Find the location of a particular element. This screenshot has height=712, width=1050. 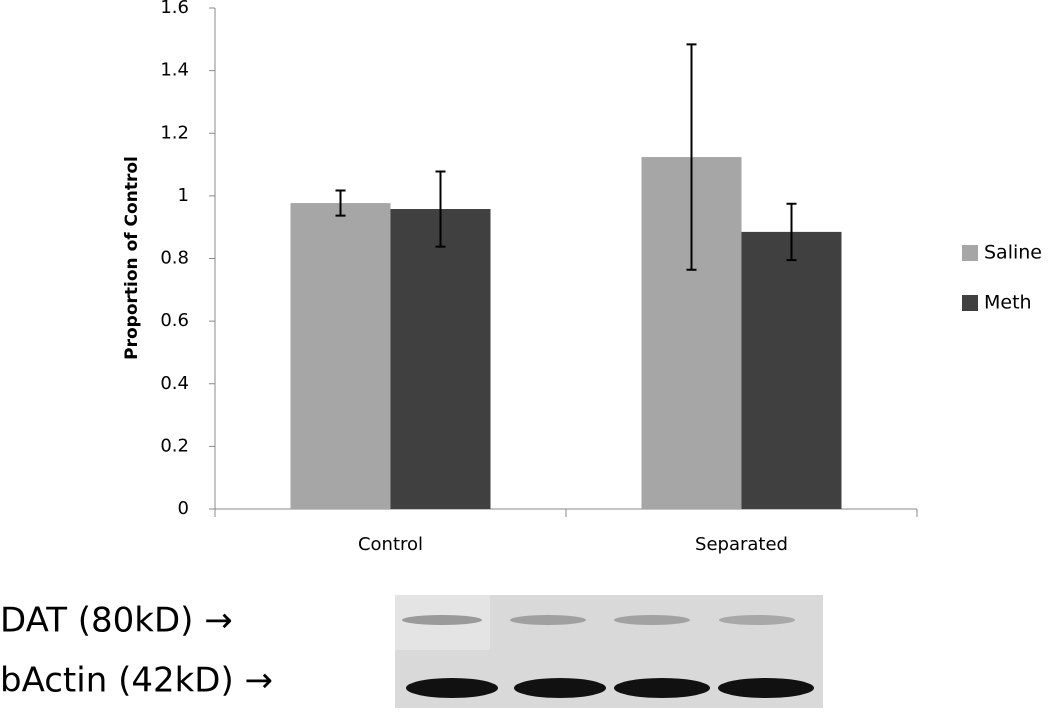

blot-label: DAT (80kD) → is located at coordinates (116, 621).